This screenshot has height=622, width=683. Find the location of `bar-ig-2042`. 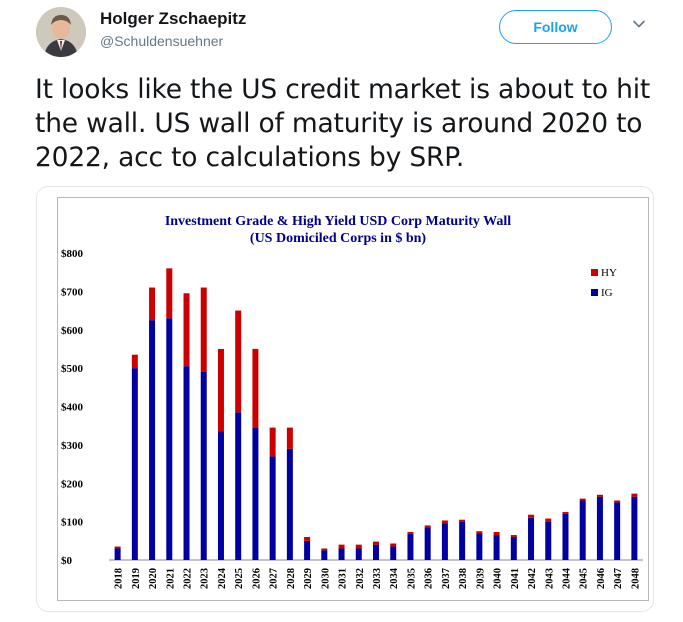

bar-ig-2042 is located at coordinates (531, 538).